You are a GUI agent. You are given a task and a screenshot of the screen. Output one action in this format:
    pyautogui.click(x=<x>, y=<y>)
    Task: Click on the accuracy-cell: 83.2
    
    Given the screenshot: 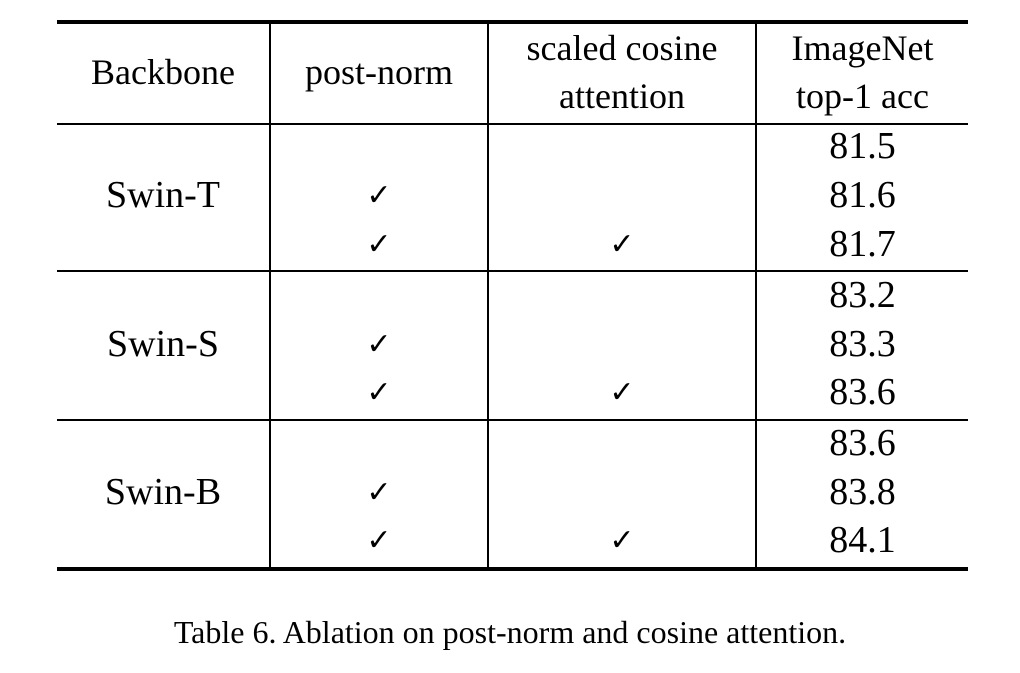 What is the action you would take?
    pyautogui.click(x=862, y=295)
    